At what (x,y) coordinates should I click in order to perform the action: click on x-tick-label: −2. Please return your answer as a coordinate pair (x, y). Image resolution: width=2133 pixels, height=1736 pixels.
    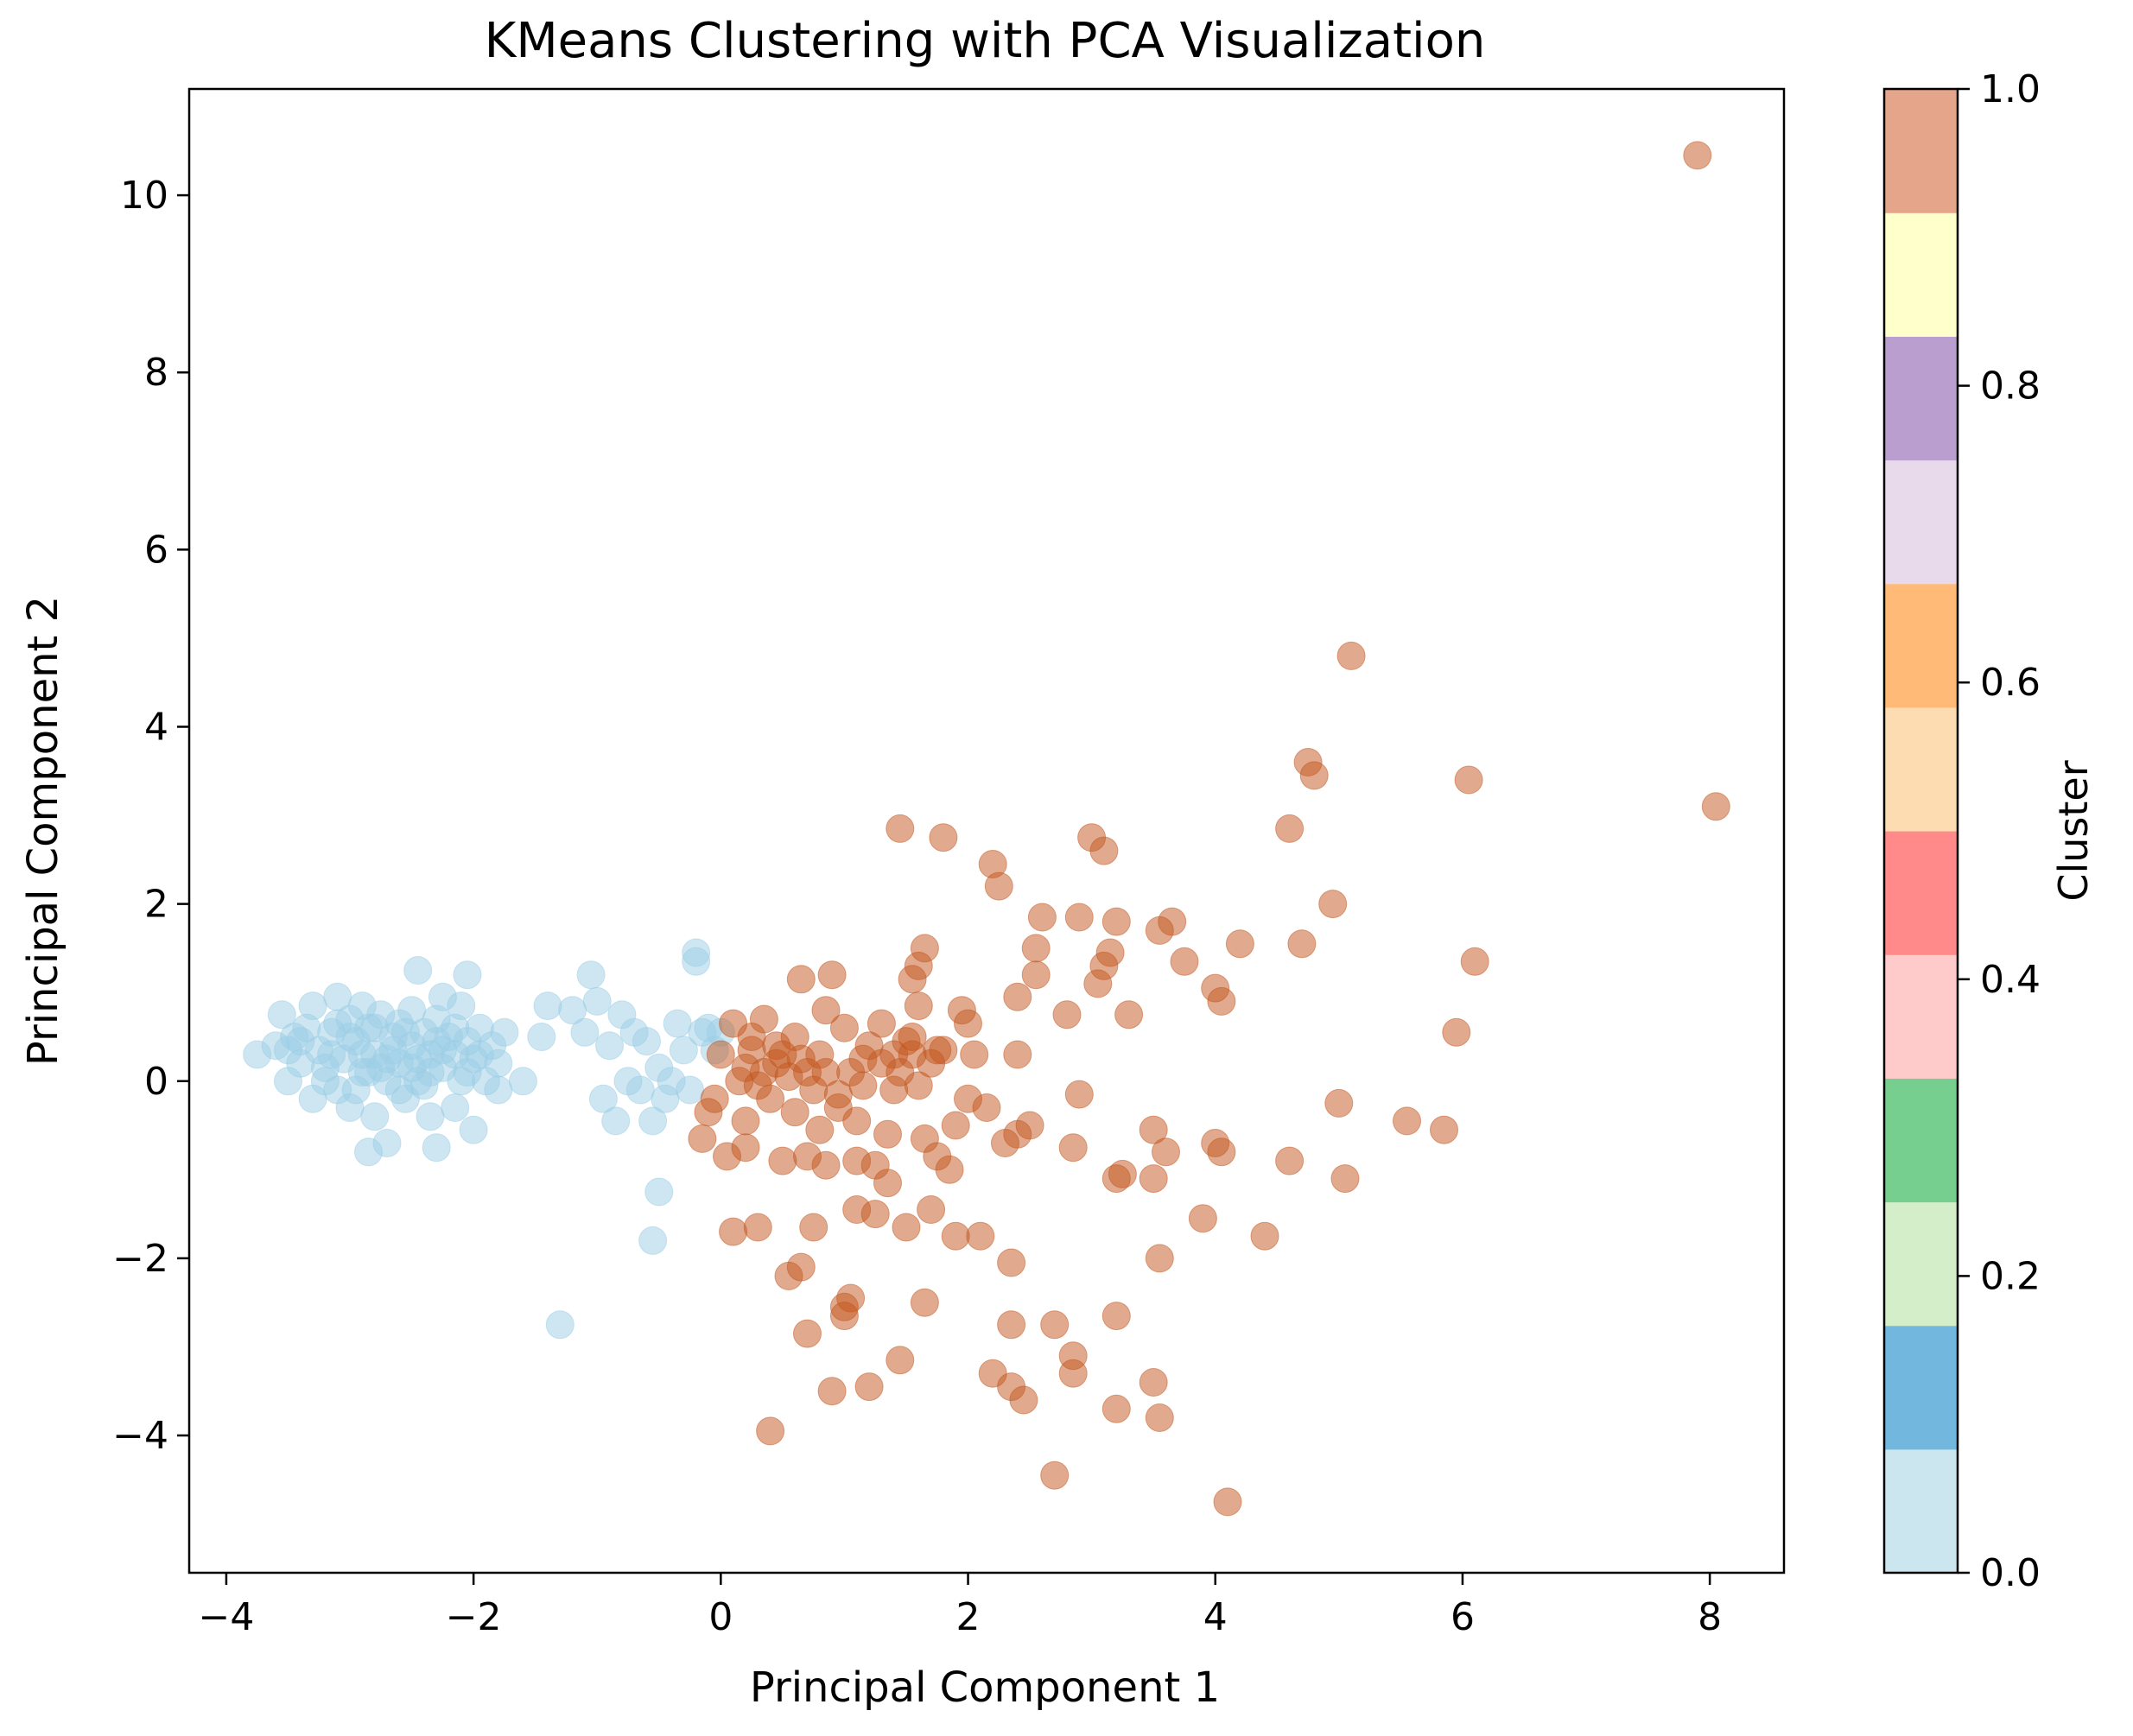
    Looking at the image, I should click on (474, 1617).